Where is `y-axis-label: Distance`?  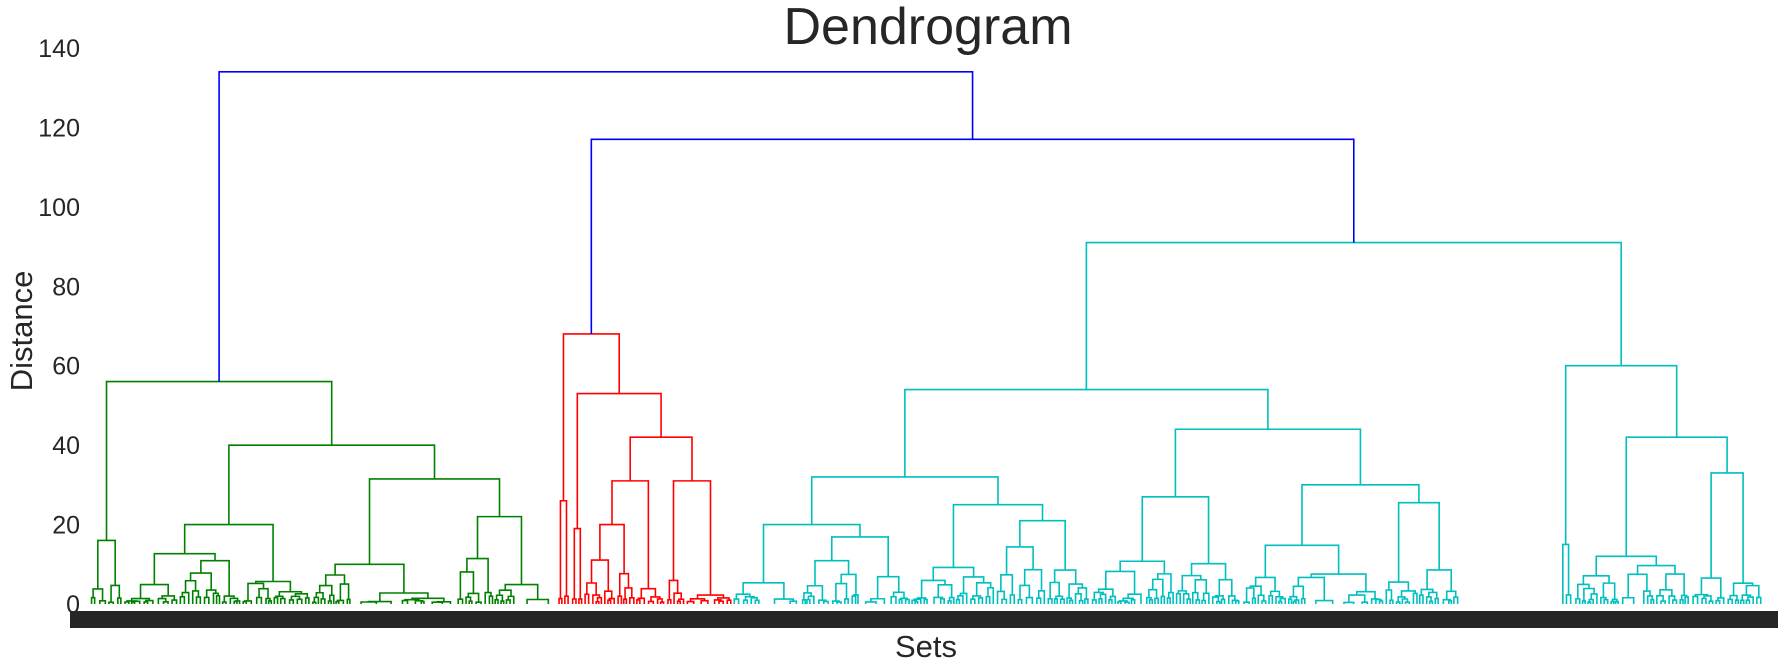 y-axis-label: Distance is located at coordinates (21, 331).